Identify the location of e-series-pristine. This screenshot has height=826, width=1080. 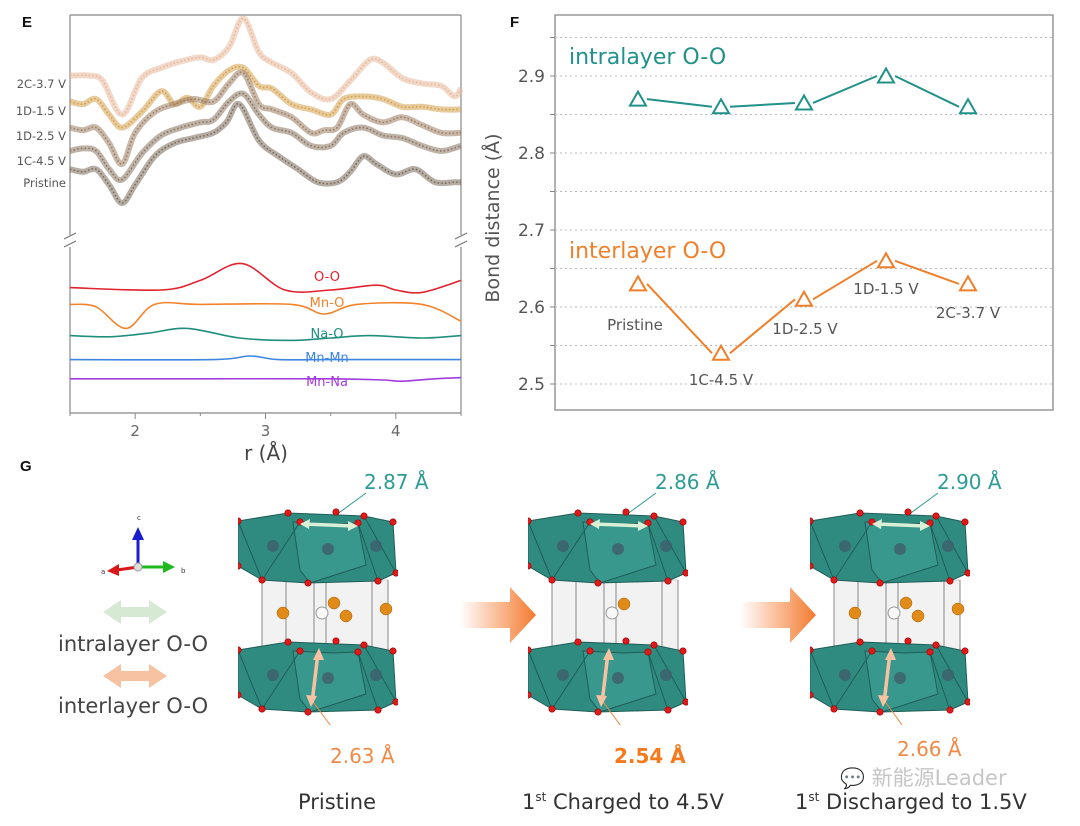
(265, 153).